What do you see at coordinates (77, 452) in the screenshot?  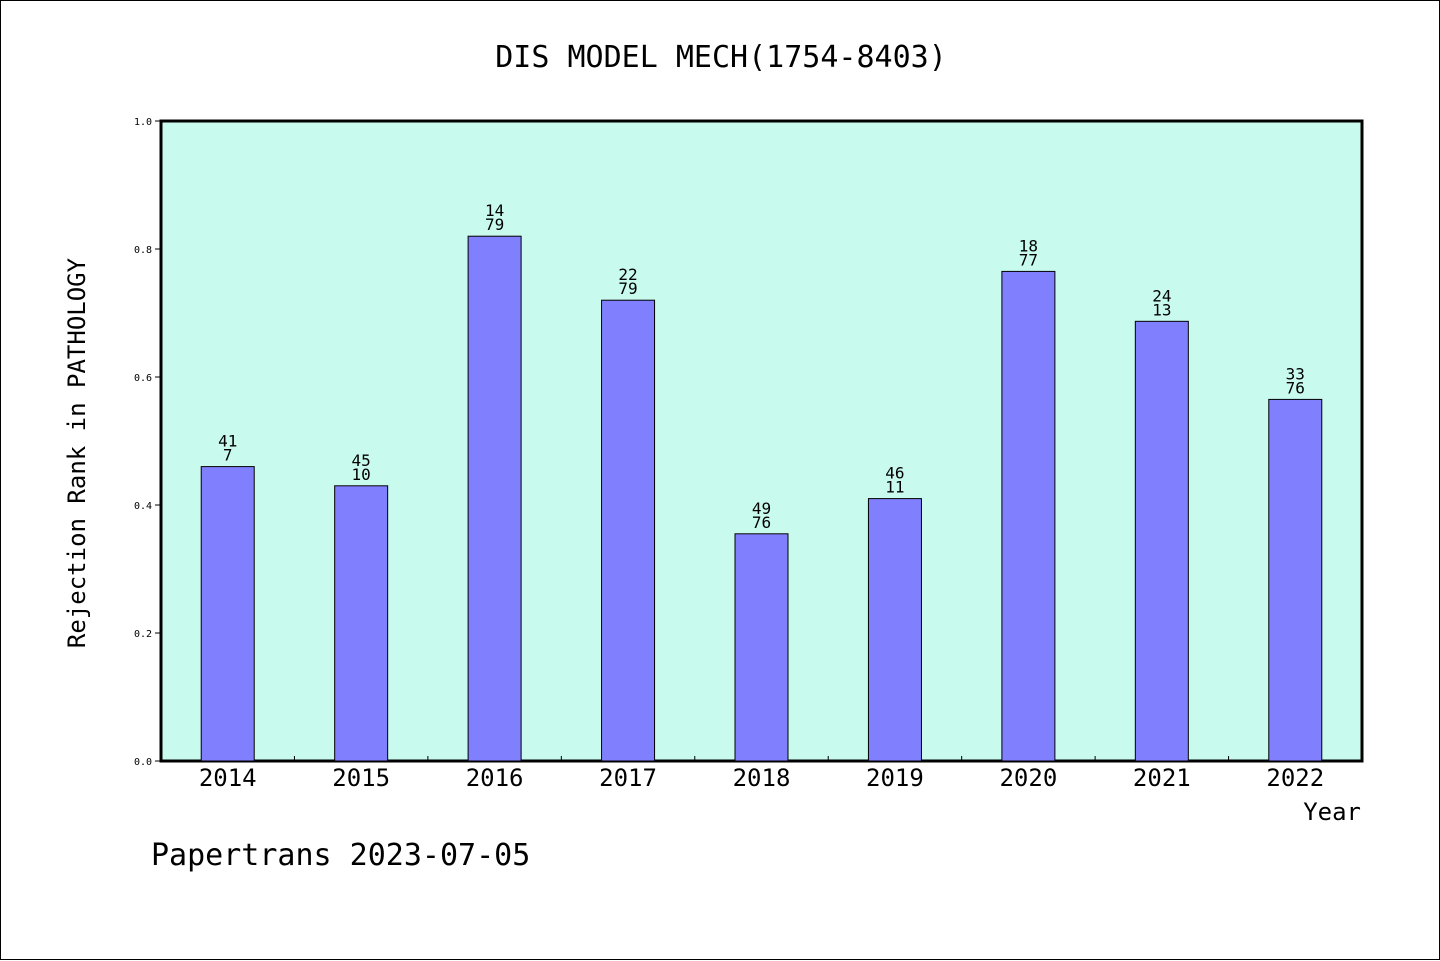 I see `y-axis-label: Rejection Rank in PATHOLOGY` at bounding box center [77, 452].